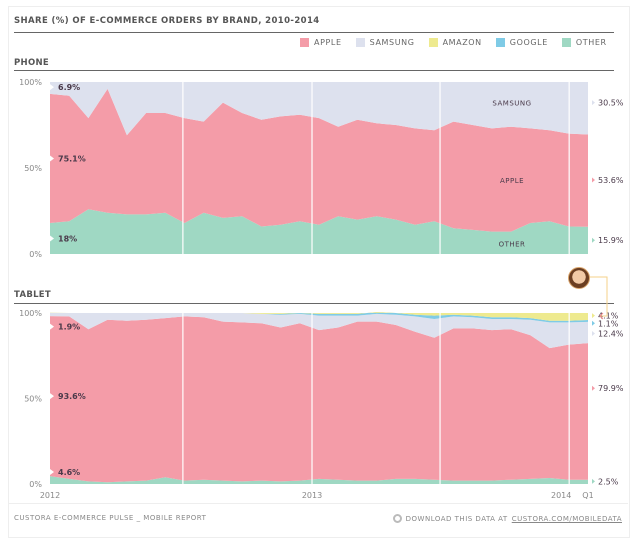  Describe the element at coordinates (319, 231) in the screenshot. I see `phone-area-other` at that location.